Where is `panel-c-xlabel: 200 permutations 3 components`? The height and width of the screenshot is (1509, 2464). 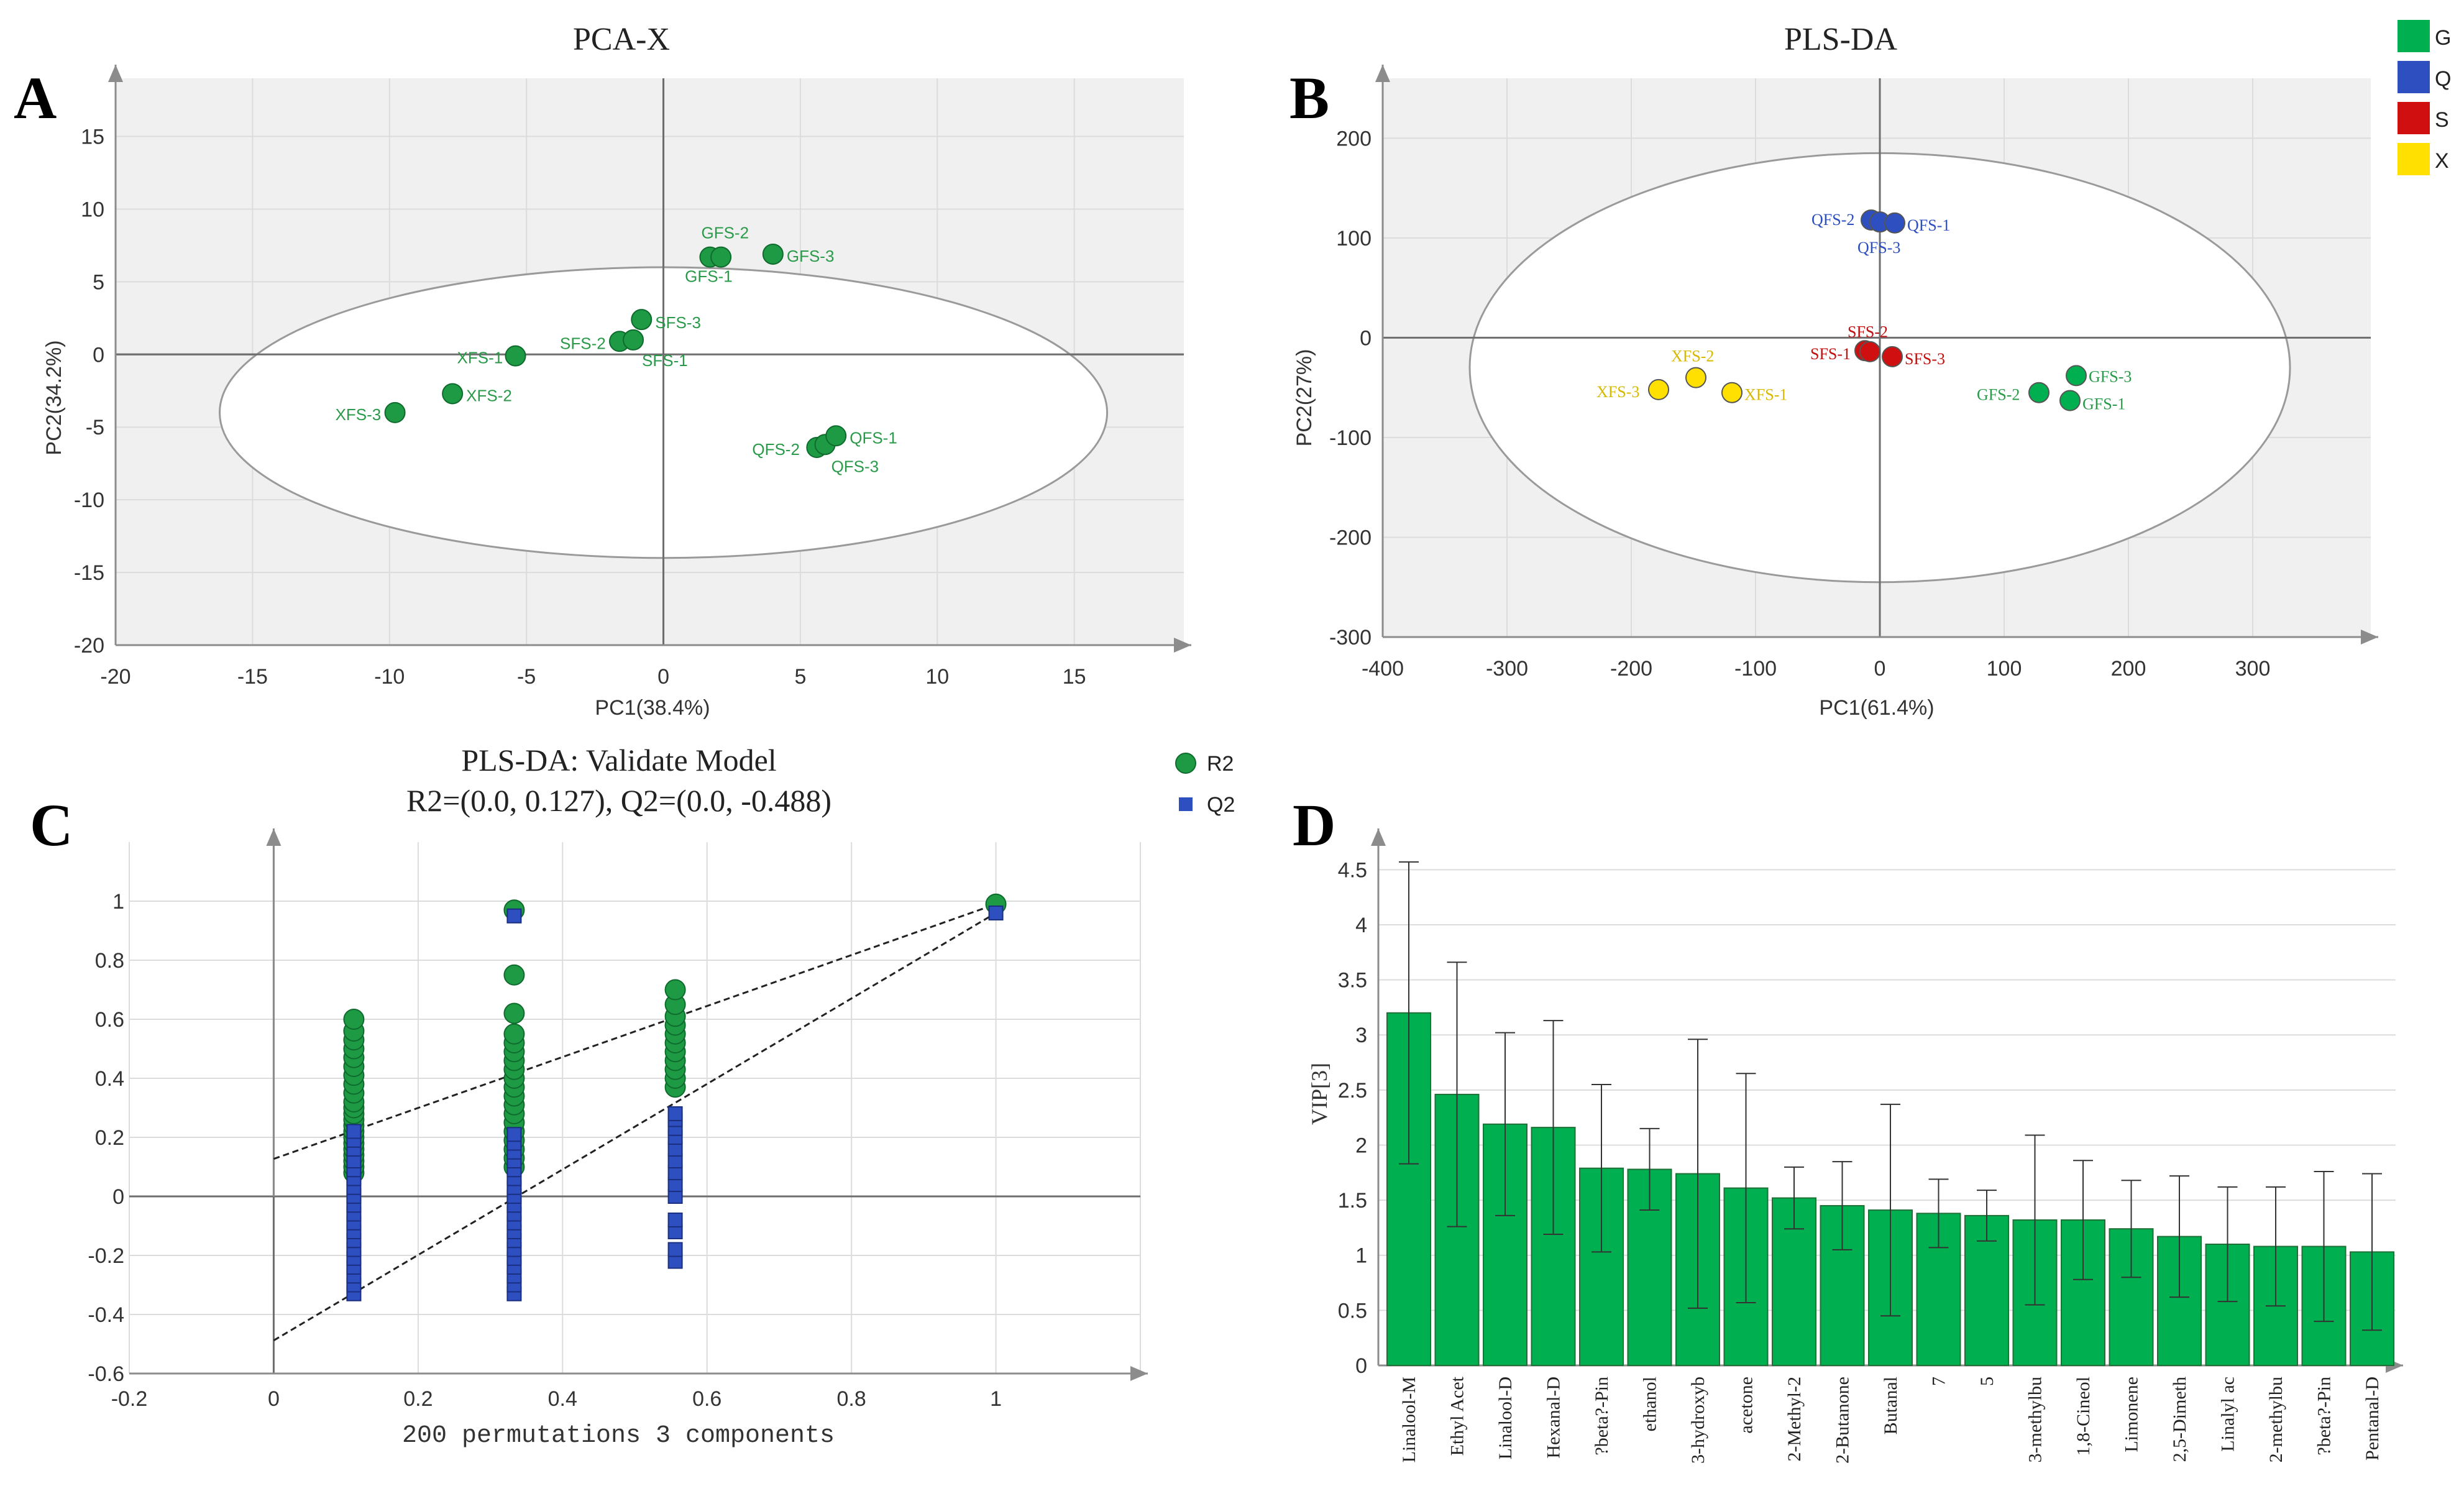
panel-c-xlabel: 200 permutations 3 components is located at coordinates (618, 1436).